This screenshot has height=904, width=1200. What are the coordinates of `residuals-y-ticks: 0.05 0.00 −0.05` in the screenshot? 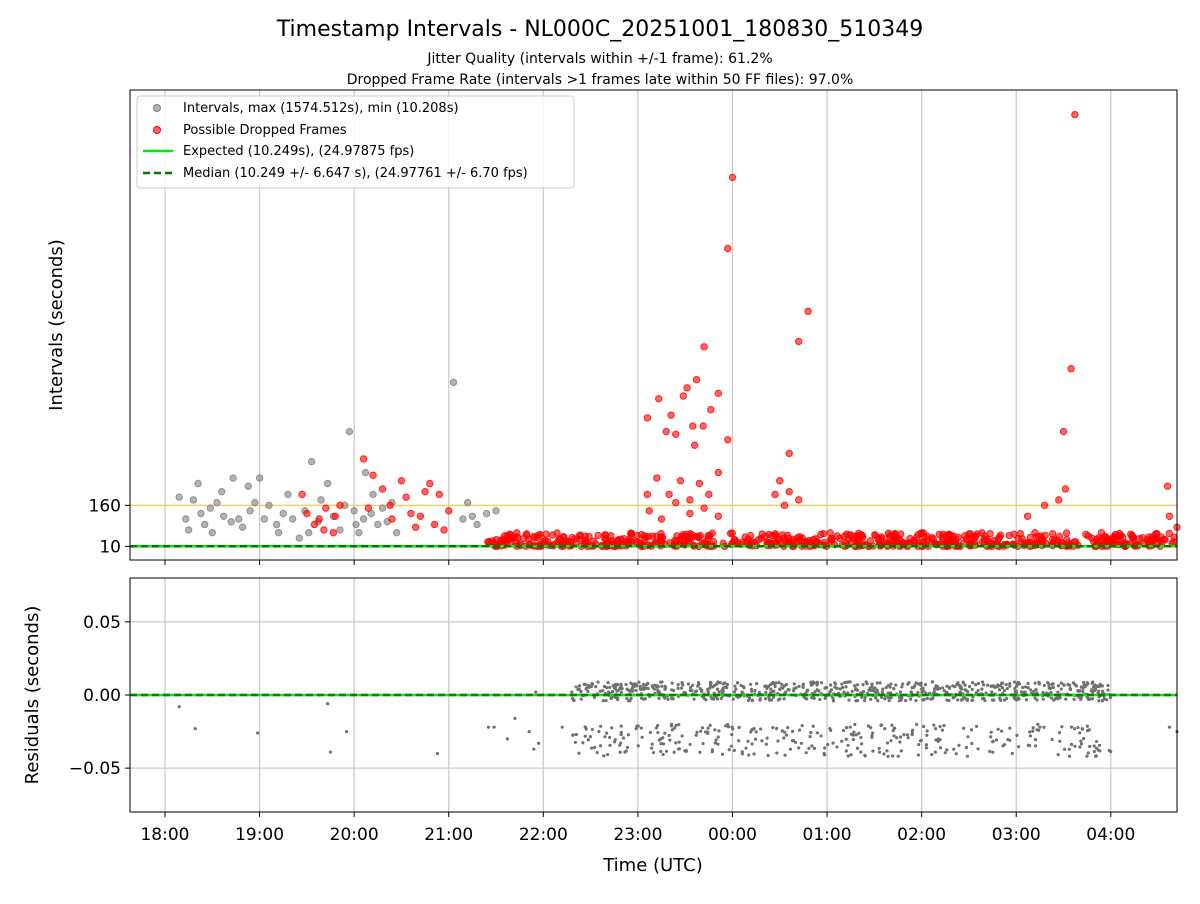 It's located at (99, 696).